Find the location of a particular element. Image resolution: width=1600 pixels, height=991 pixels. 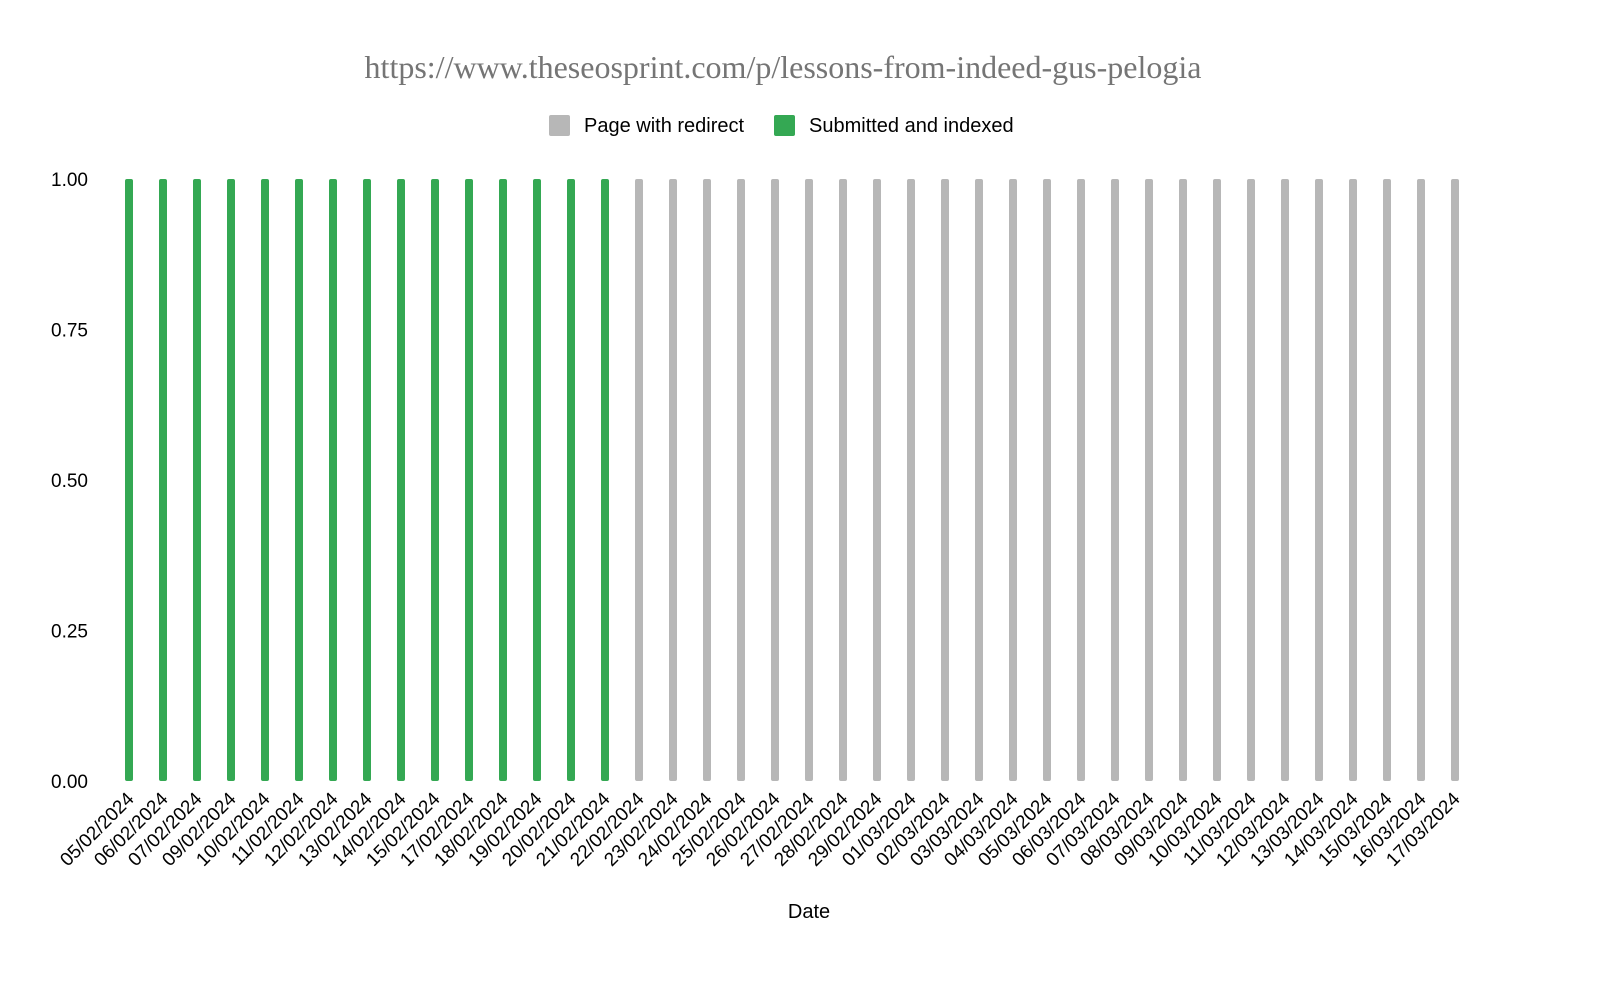

legend-label-submitted-and-indexed: Submitted and indexed is located at coordinates (911, 126).